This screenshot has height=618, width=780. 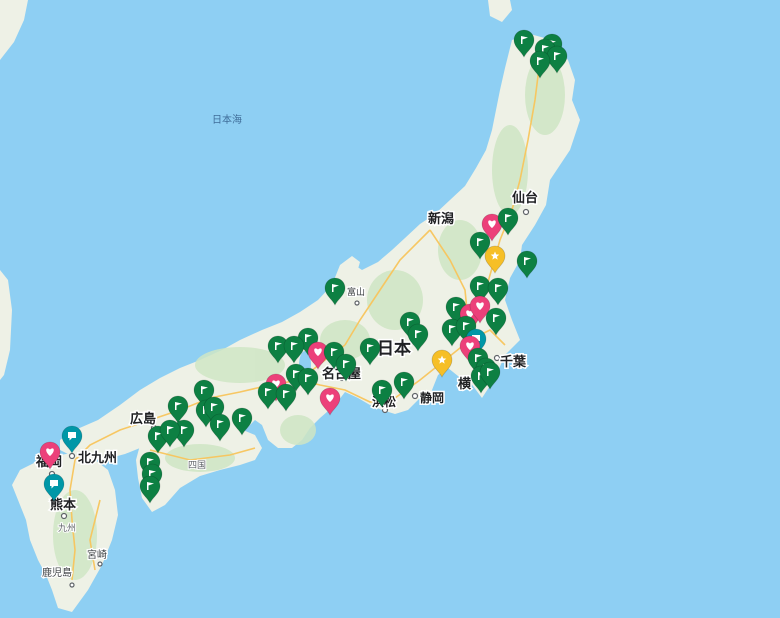 I want to click on landmass-hokkaido, so click(x=500, y=11).